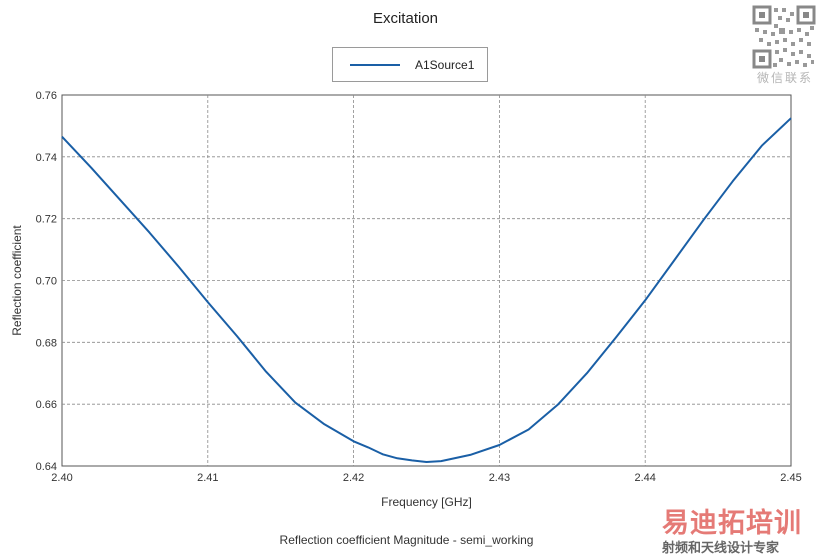 The width and height of the screenshot is (821, 560). What do you see at coordinates (207, 478) in the screenshot?
I see `x-tick-label: 2.41` at bounding box center [207, 478].